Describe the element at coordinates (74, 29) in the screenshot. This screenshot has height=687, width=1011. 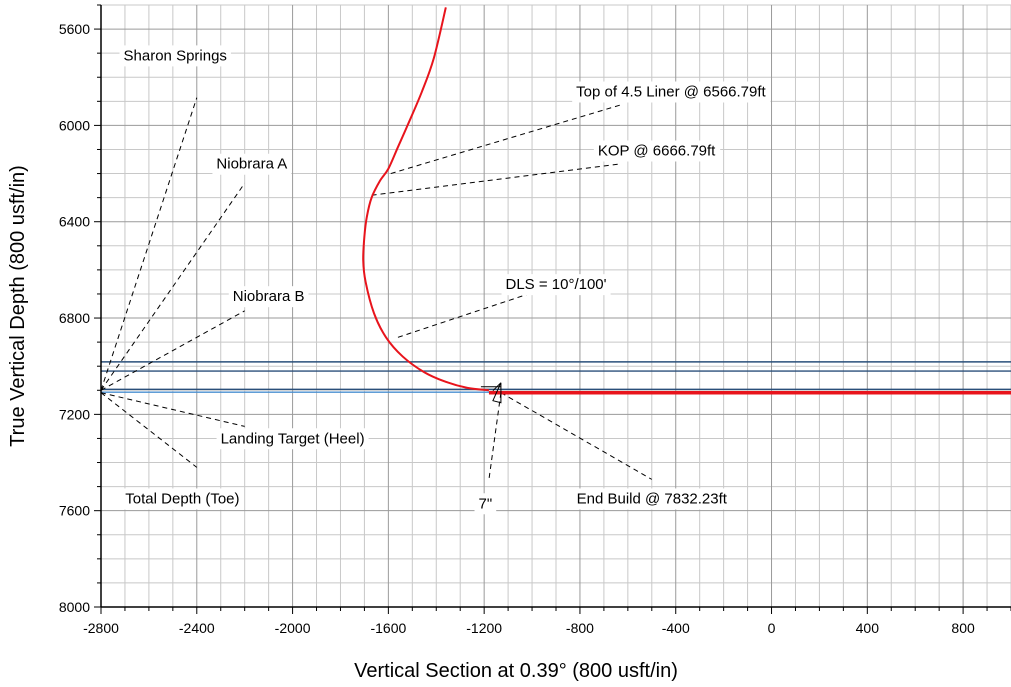
I see `y-tick-label: 5600` at that location.